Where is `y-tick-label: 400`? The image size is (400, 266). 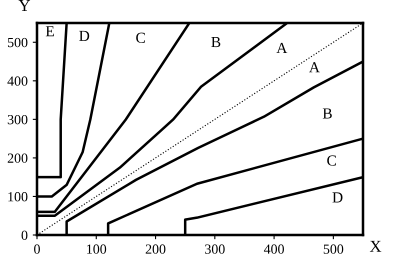 y-tick-label: 400 is located at coordinates (17, 81).